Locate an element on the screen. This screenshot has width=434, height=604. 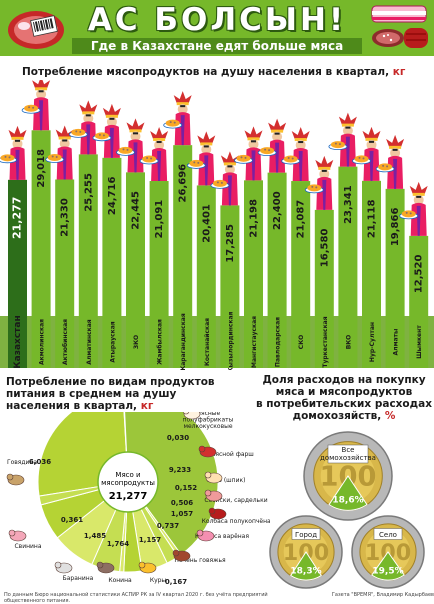
pie-value-label: 9,233 is located at coordinates (180, 470).